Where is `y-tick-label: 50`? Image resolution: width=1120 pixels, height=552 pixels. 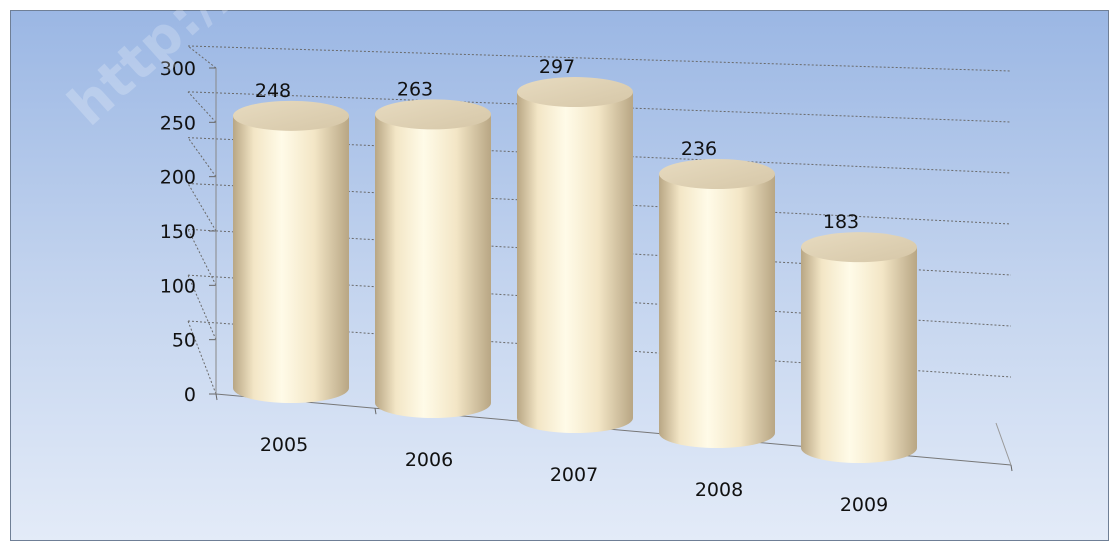
y-tick-label: 50 is located at coordinates (184, 341).